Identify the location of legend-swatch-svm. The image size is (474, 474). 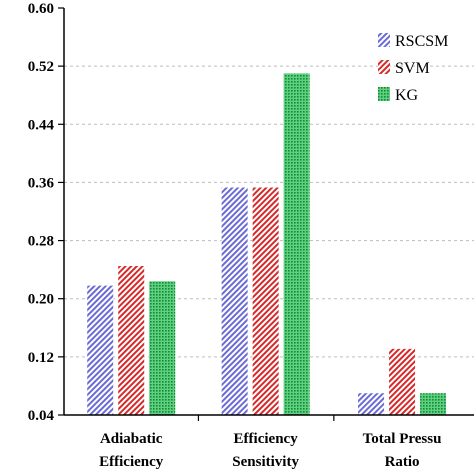
(384, 67).